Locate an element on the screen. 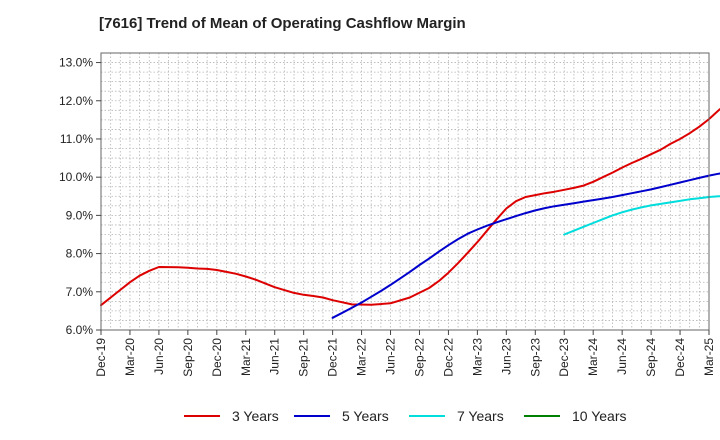 The height and width of the screenshot is (440, 720). x-tick-label: Mar-21 is located at coordinates (246, 357).